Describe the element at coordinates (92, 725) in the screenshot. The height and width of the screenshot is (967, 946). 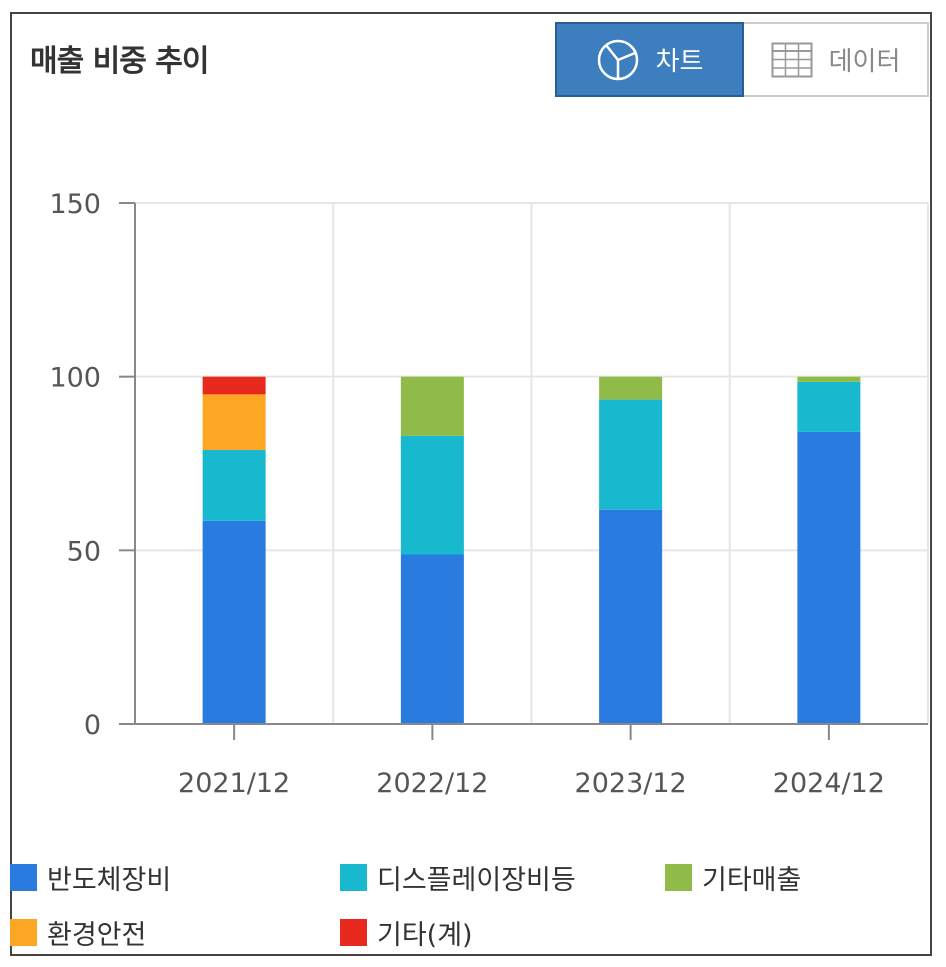
I see `y-tick-label: 0` at that location.